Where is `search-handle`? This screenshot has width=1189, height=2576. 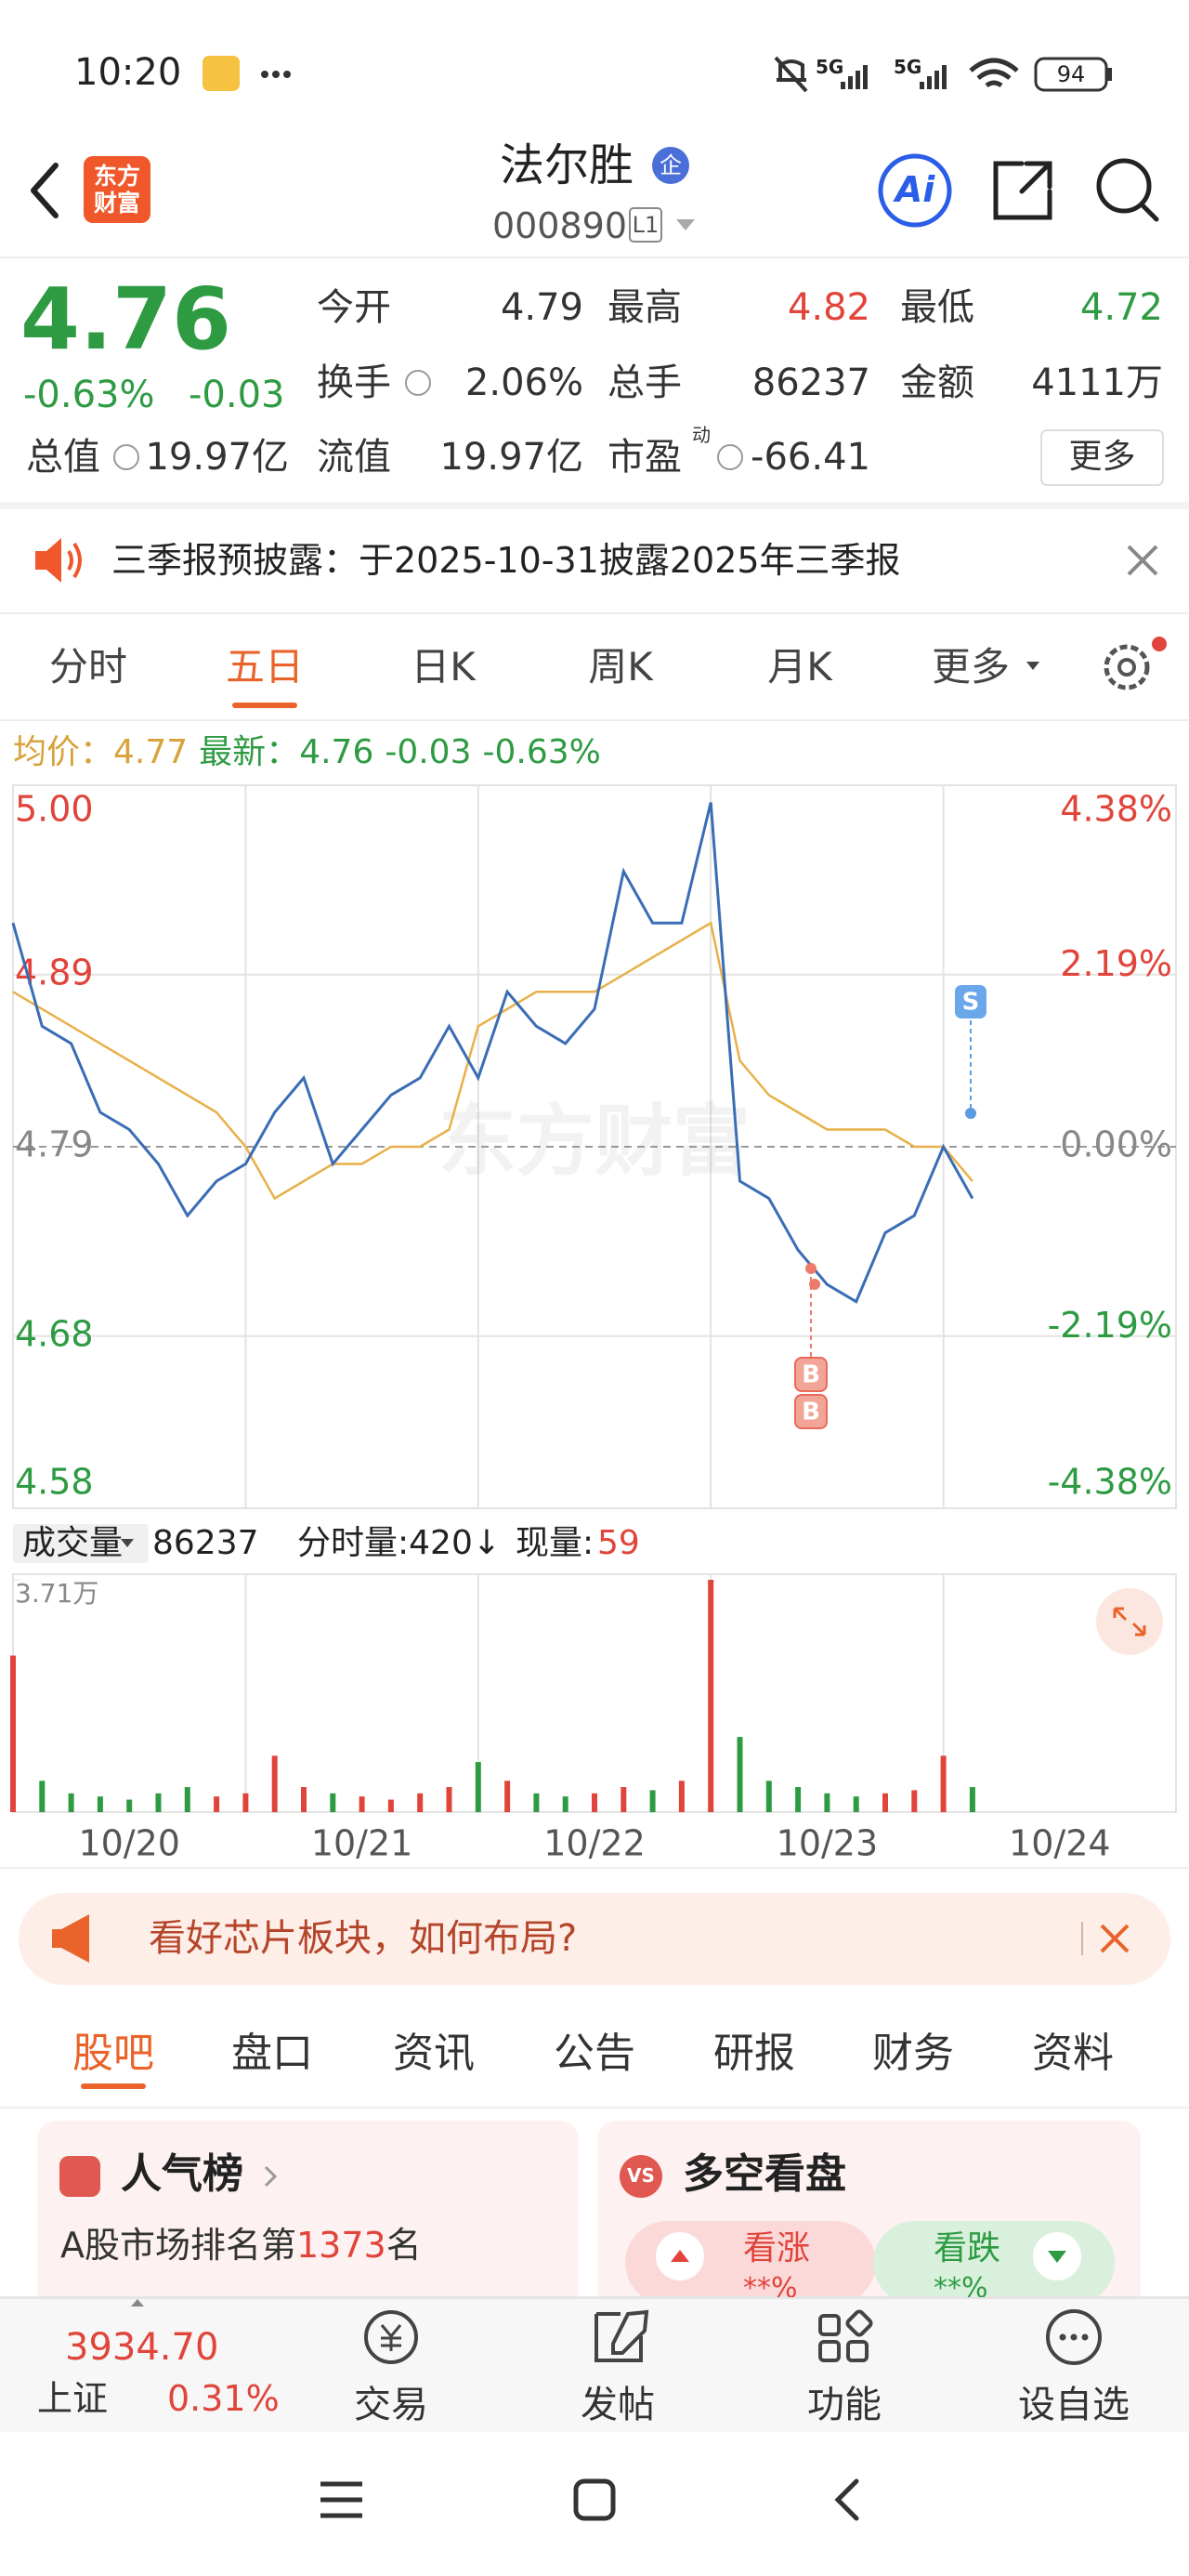 search-handle is located at coordinates (1149, 212).